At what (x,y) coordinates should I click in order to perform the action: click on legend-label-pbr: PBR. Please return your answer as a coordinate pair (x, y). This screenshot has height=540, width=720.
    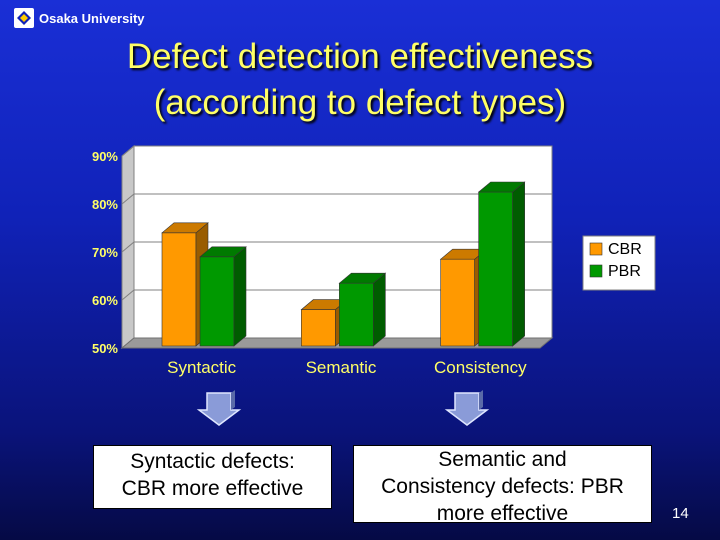
    Looking at the image, I should click on (624, 271).